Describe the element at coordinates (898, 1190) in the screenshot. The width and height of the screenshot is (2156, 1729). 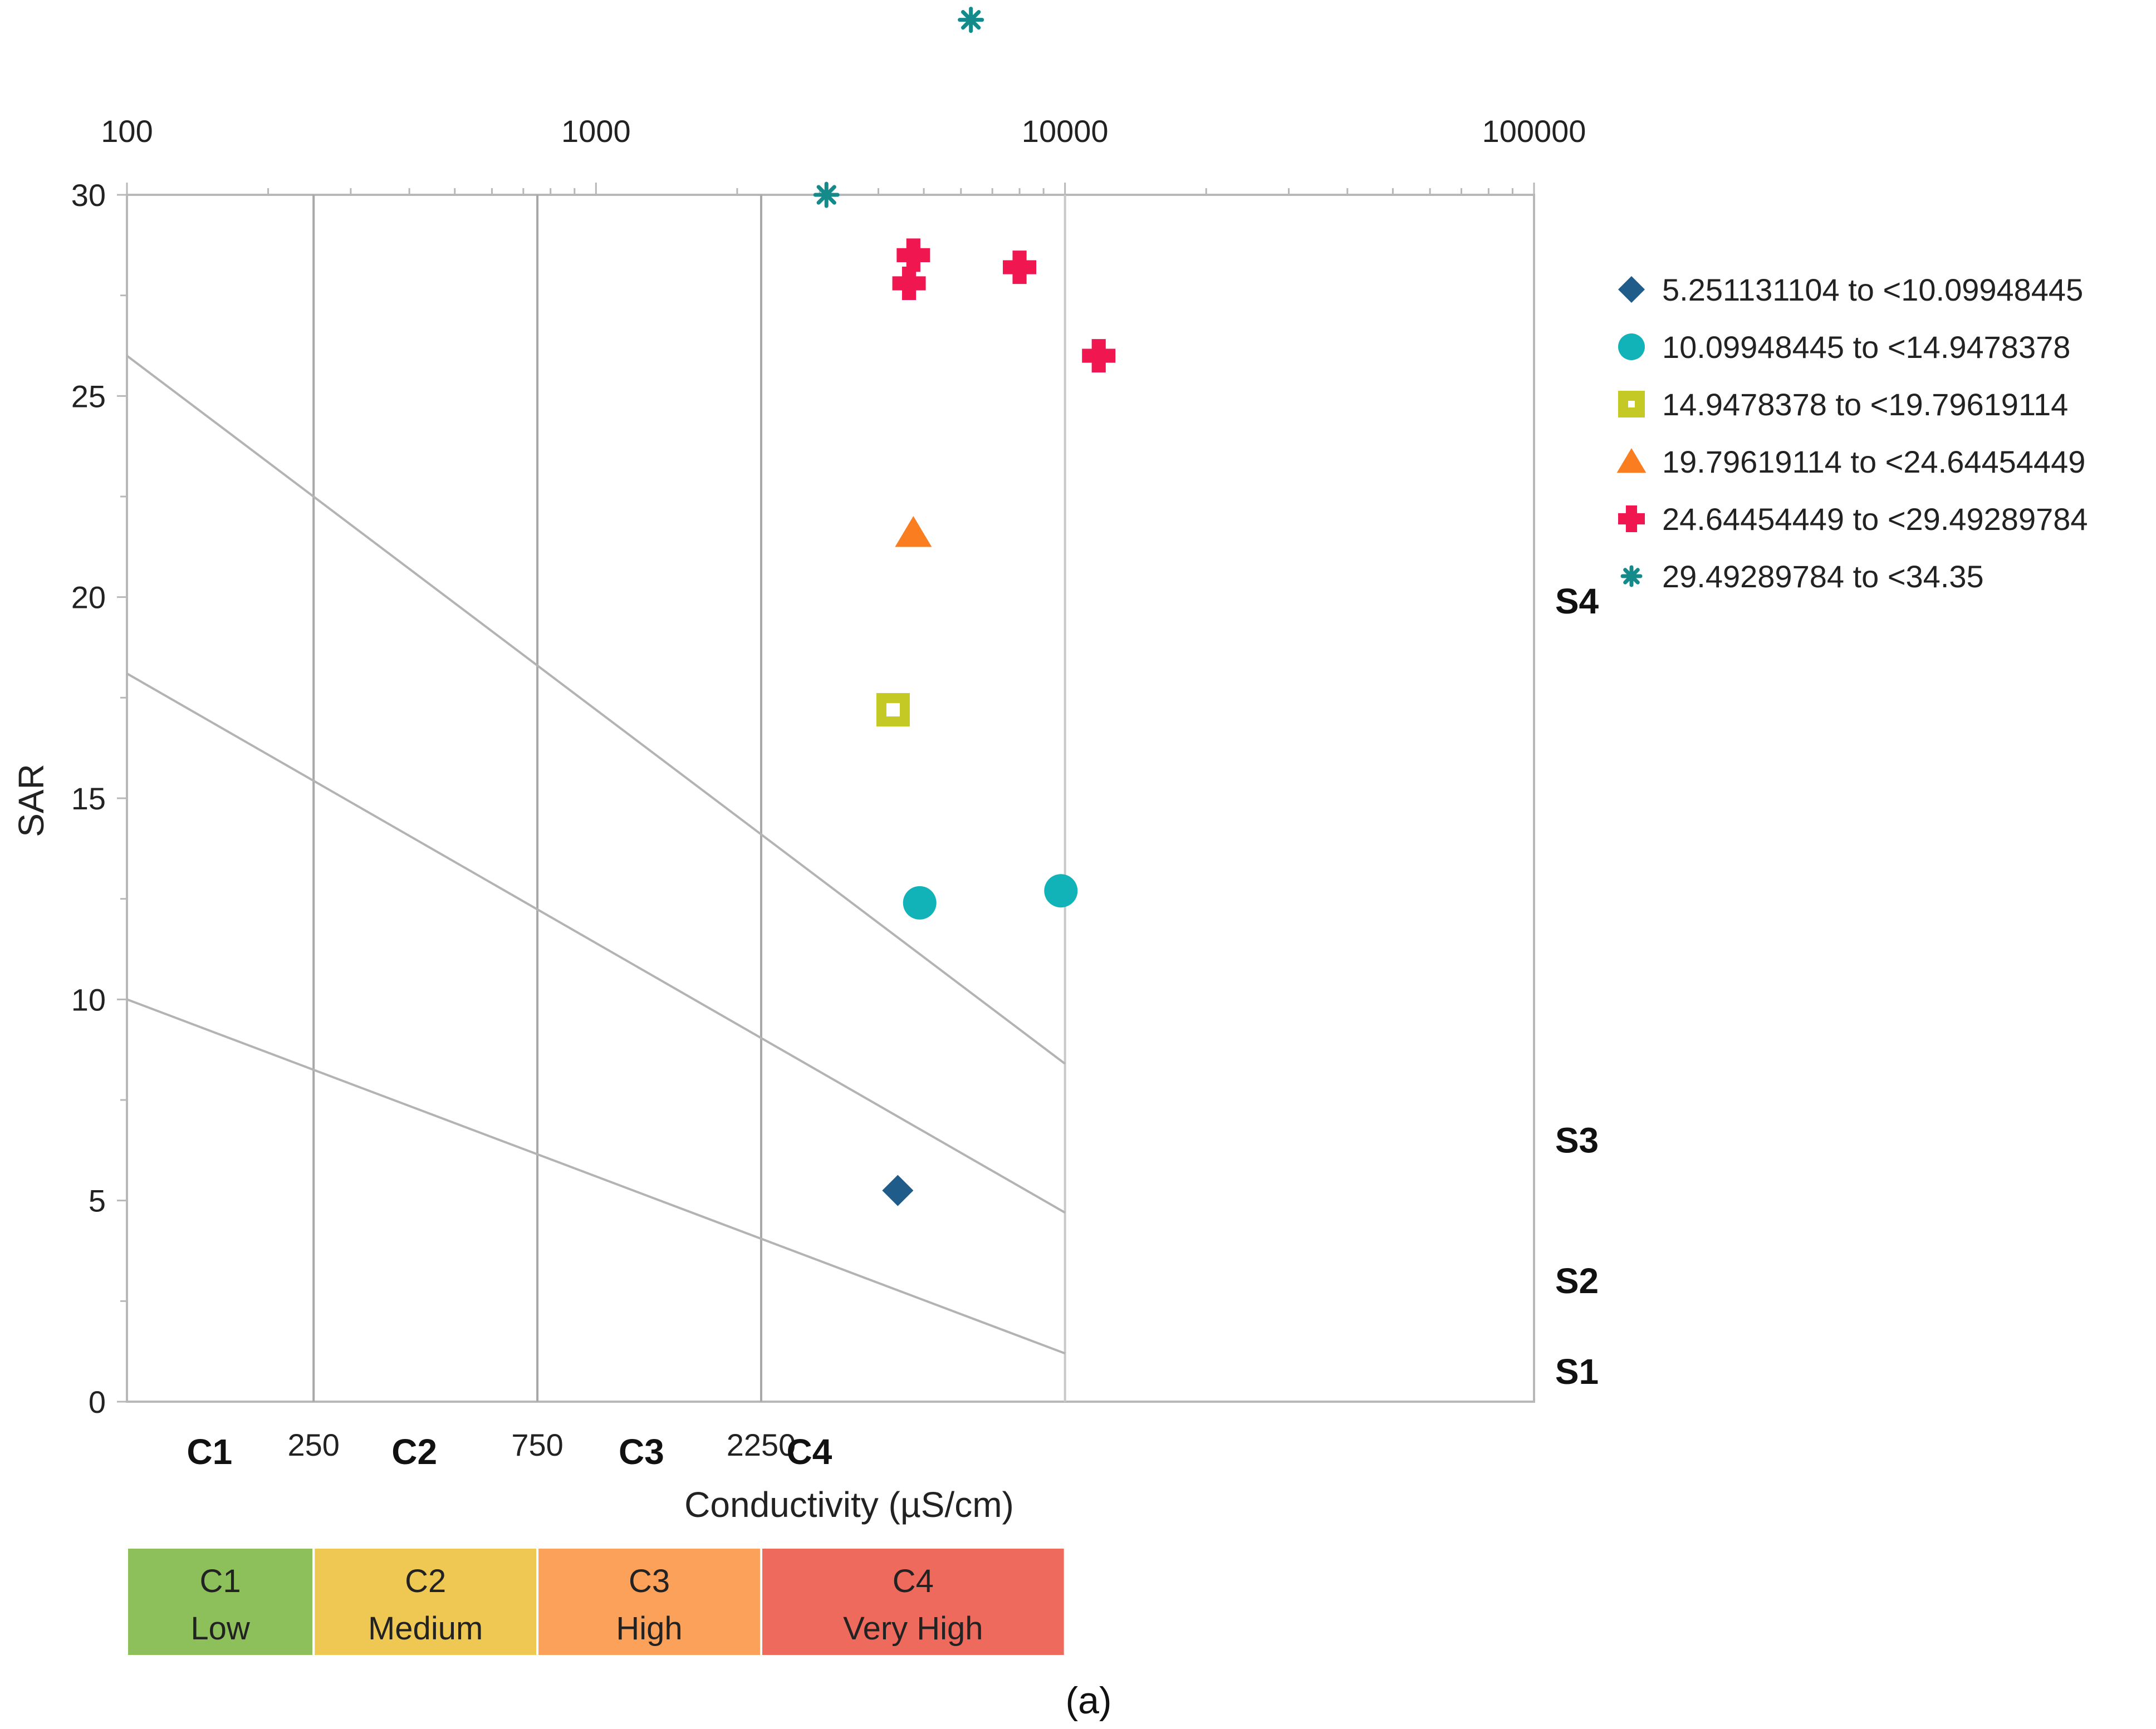
I see `data-point-diamond` at that location.